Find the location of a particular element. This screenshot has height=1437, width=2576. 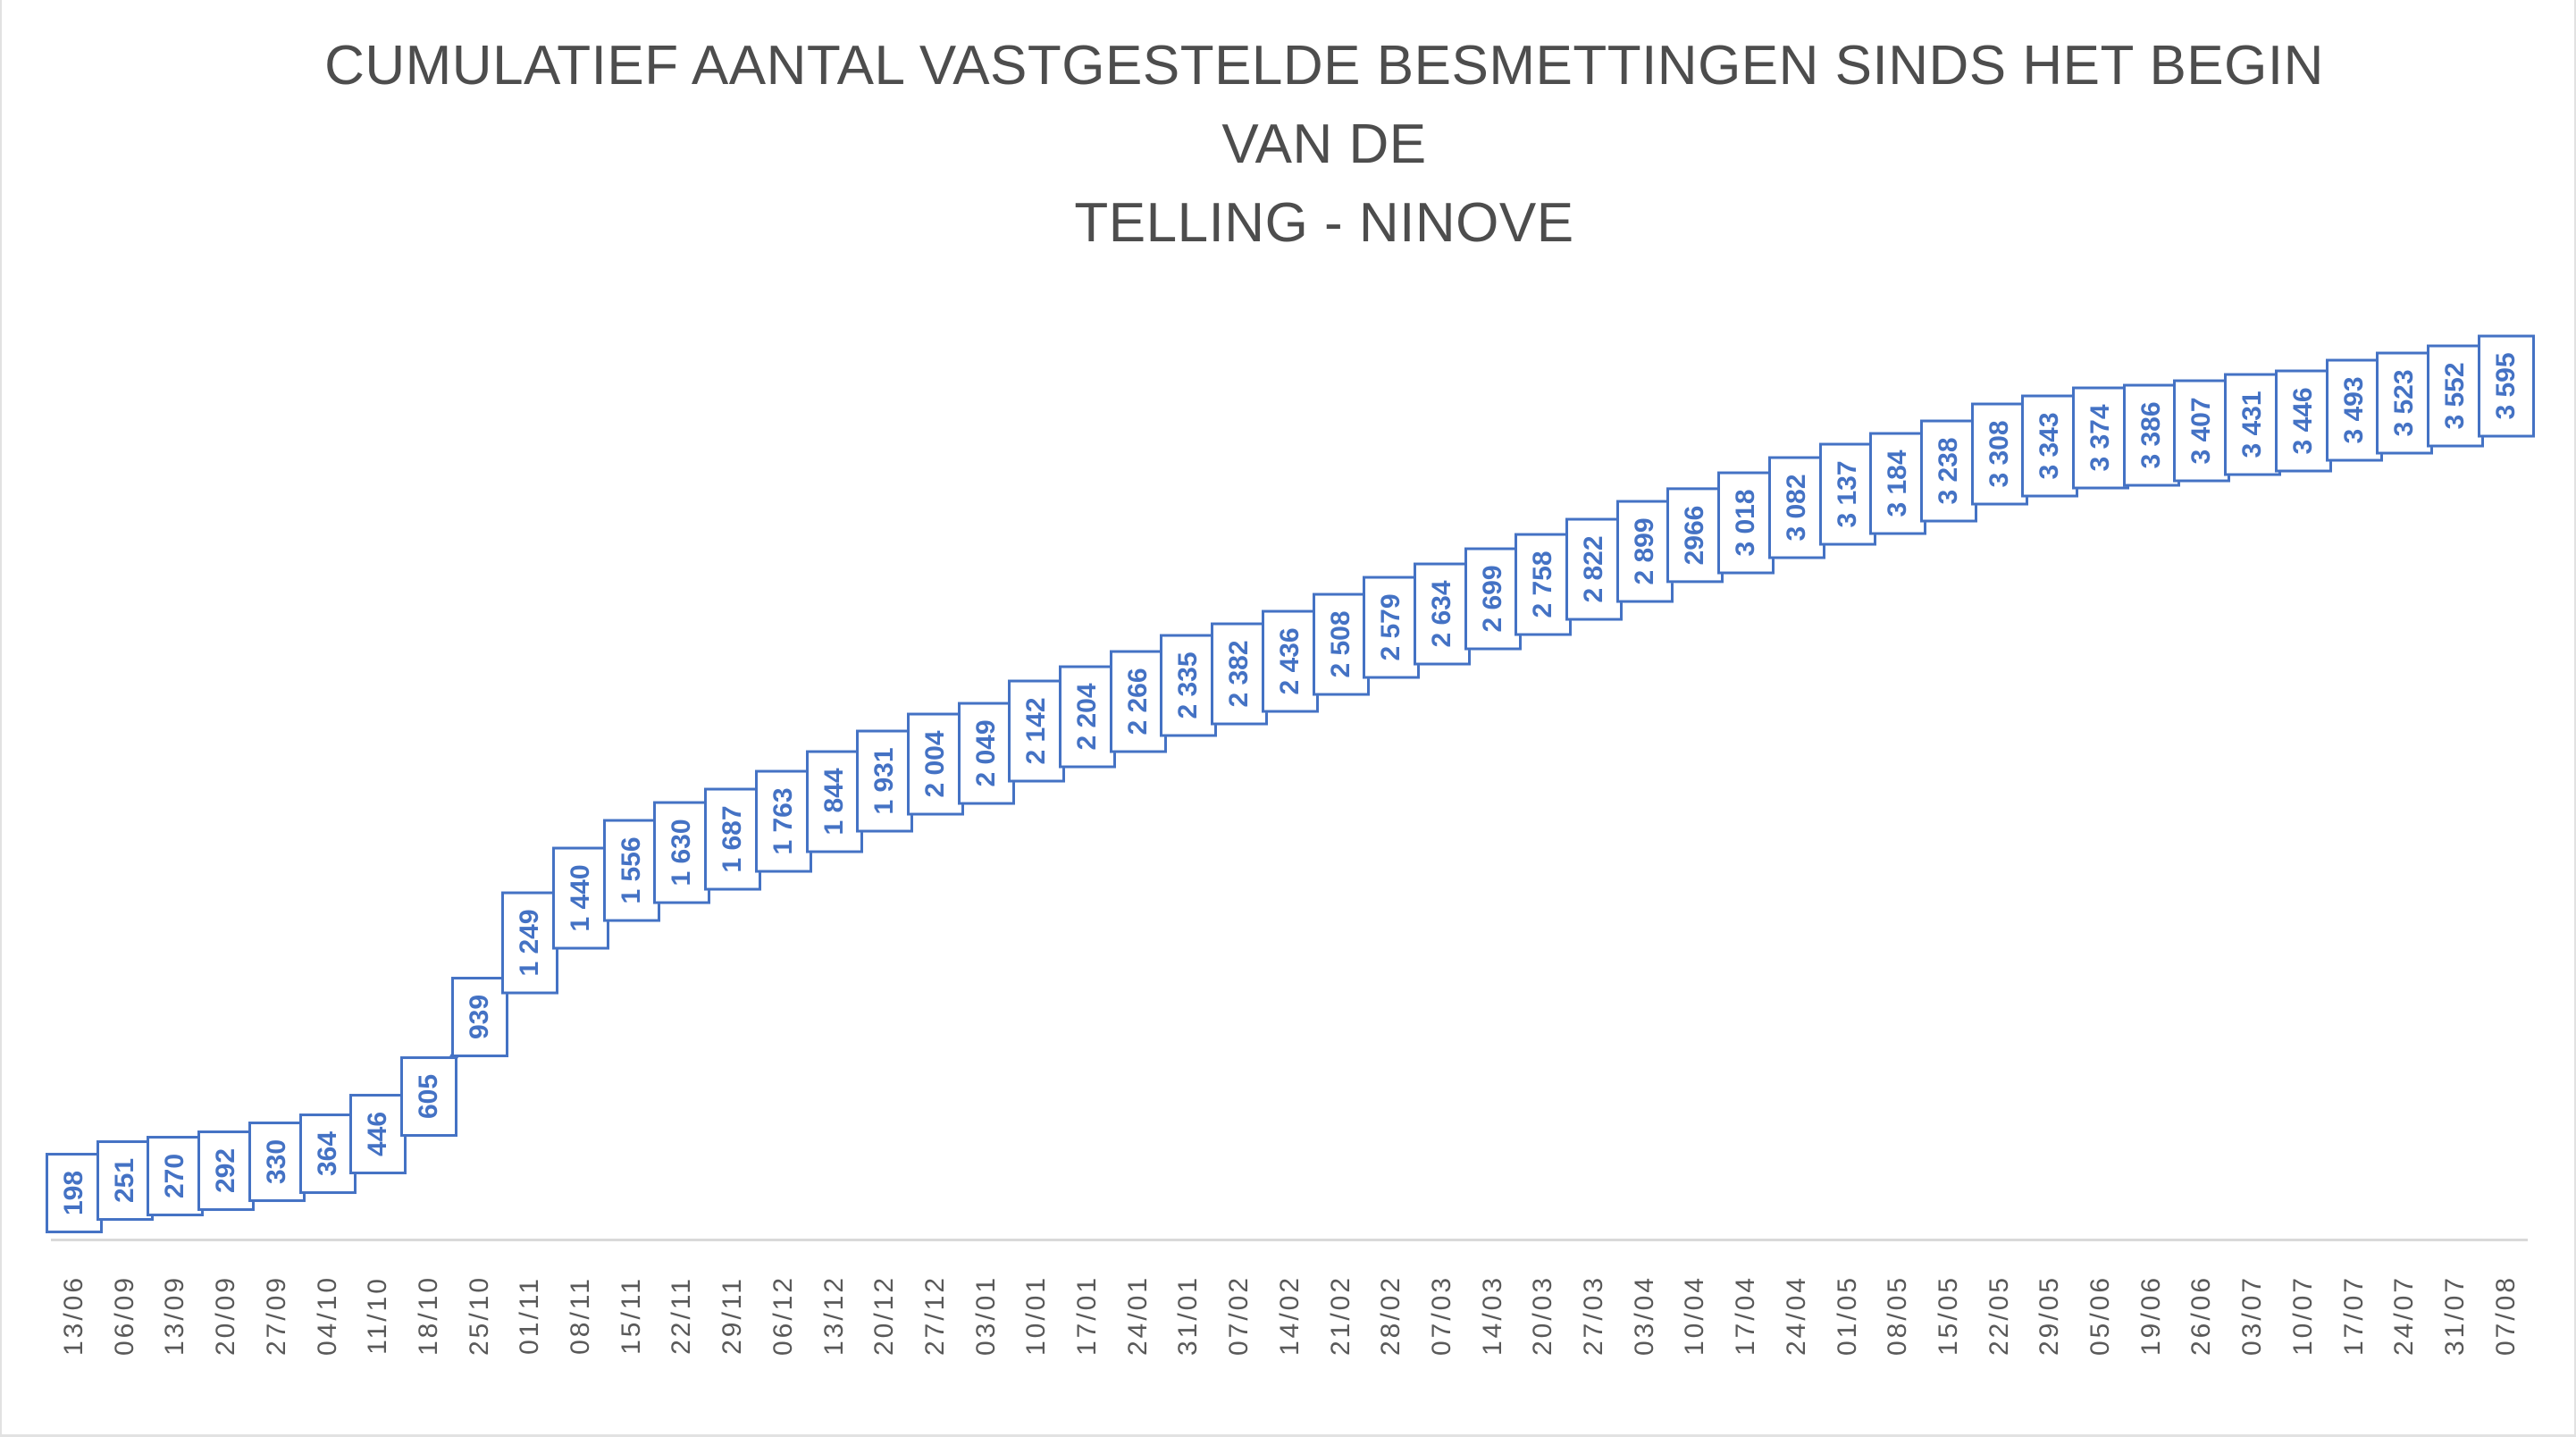

data-label: 2 049 is located at coordinates (986, 753).